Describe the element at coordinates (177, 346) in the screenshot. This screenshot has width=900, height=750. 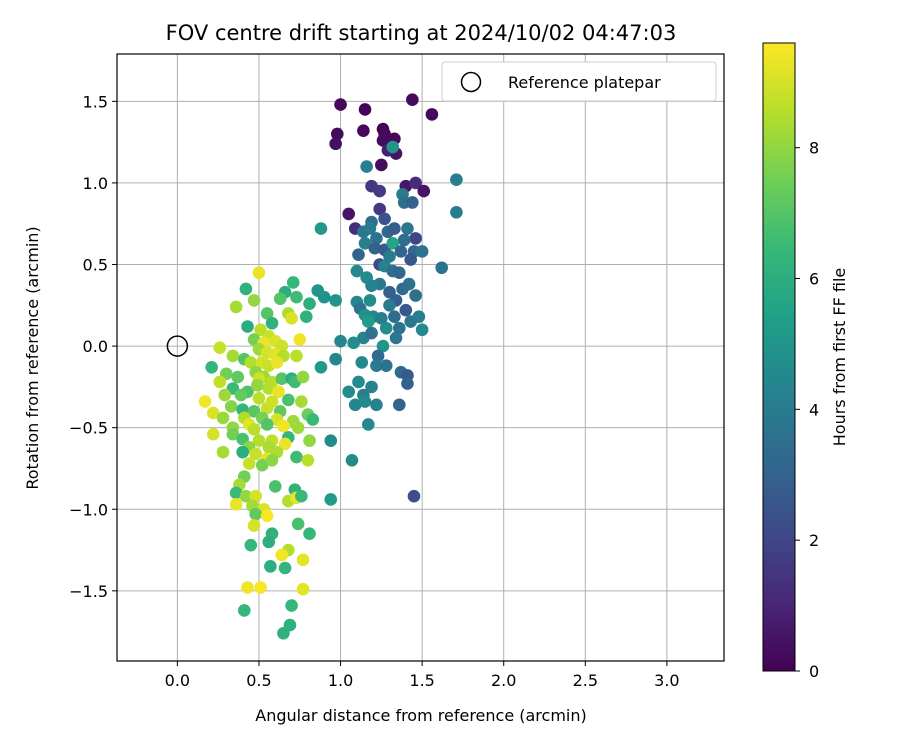
I see `reference-marker` at that location.